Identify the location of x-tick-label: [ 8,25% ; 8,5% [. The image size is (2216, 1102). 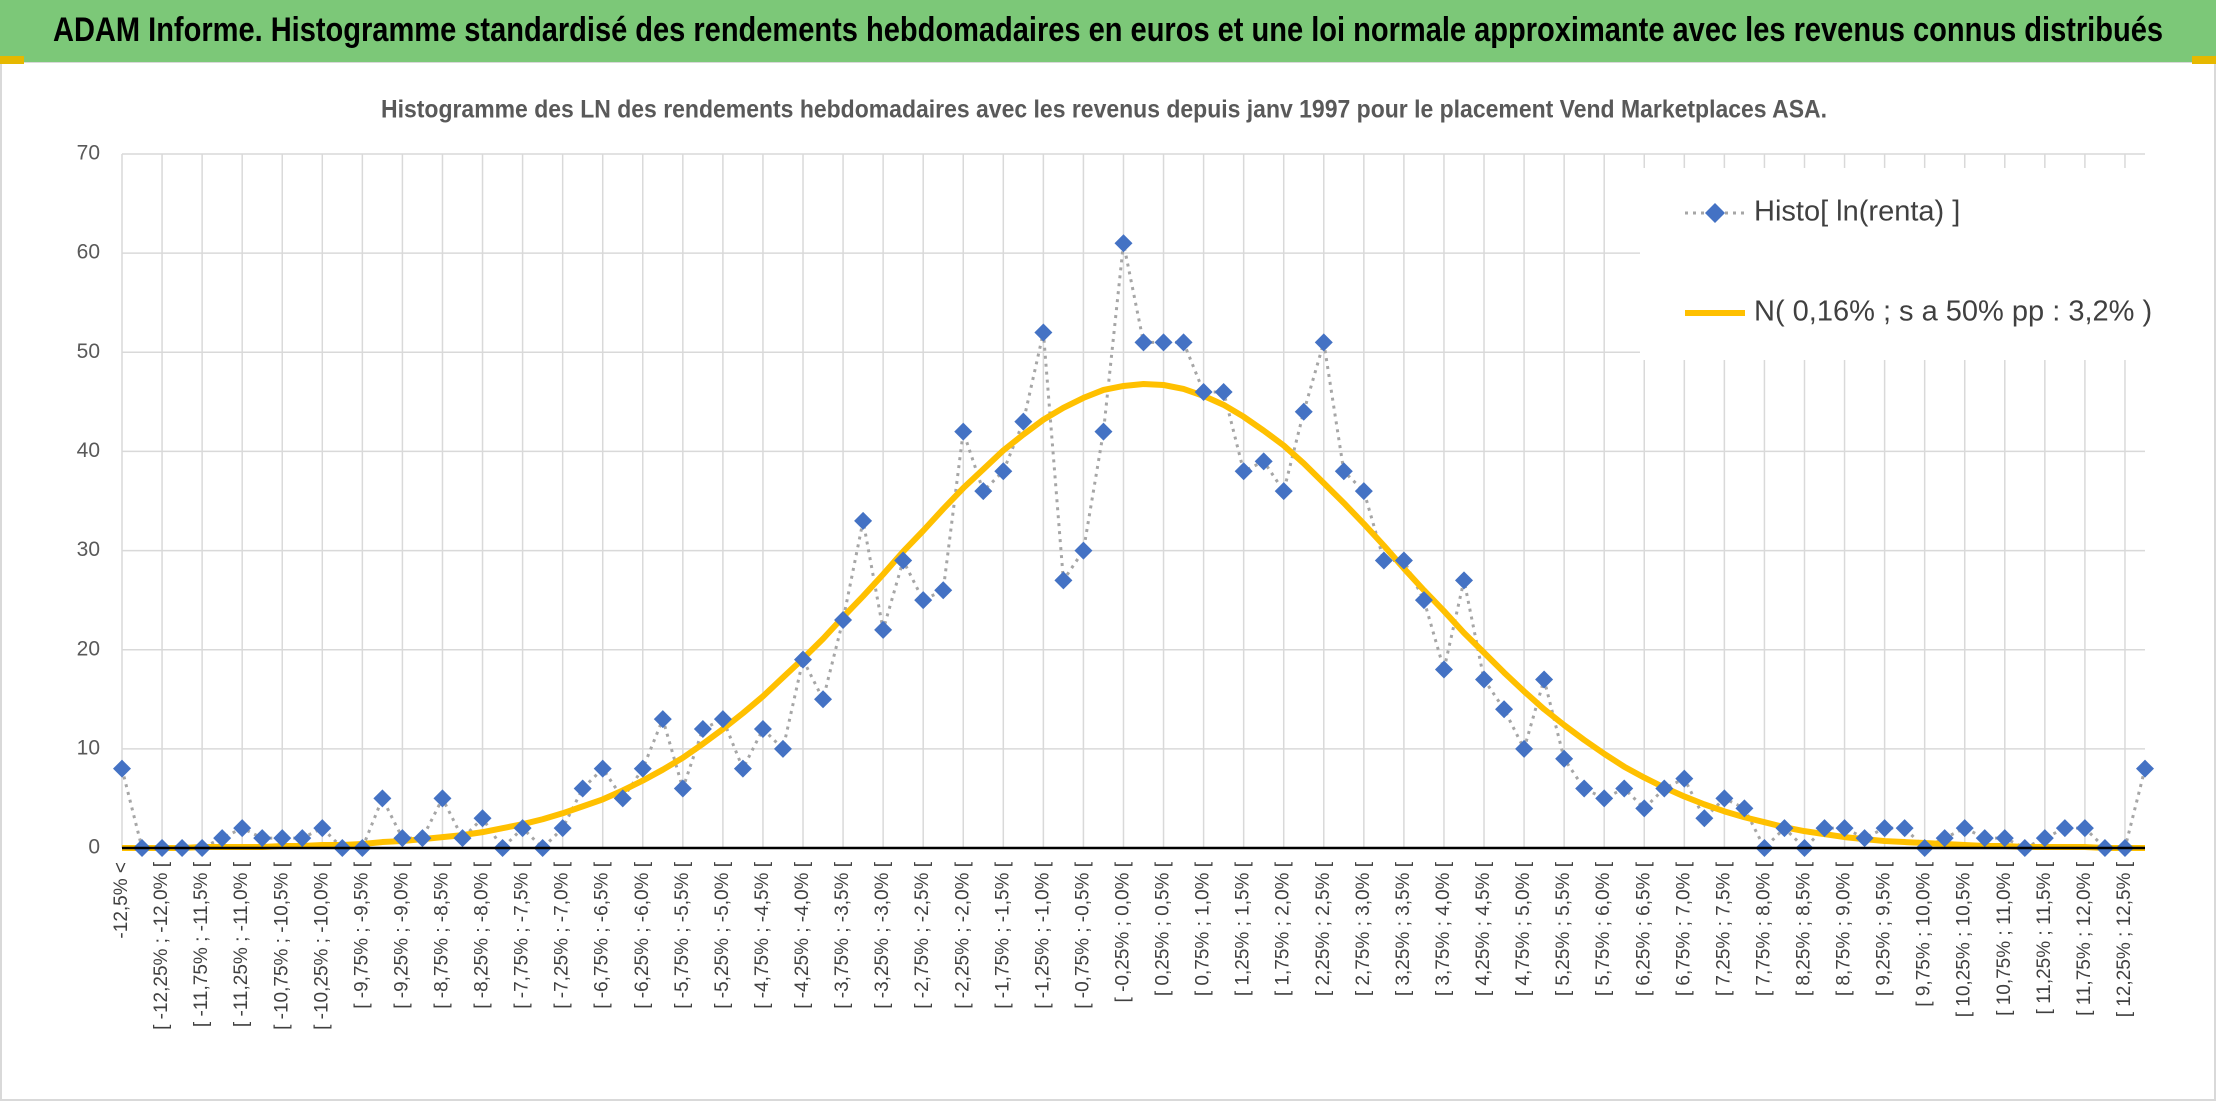
(1804, 928).